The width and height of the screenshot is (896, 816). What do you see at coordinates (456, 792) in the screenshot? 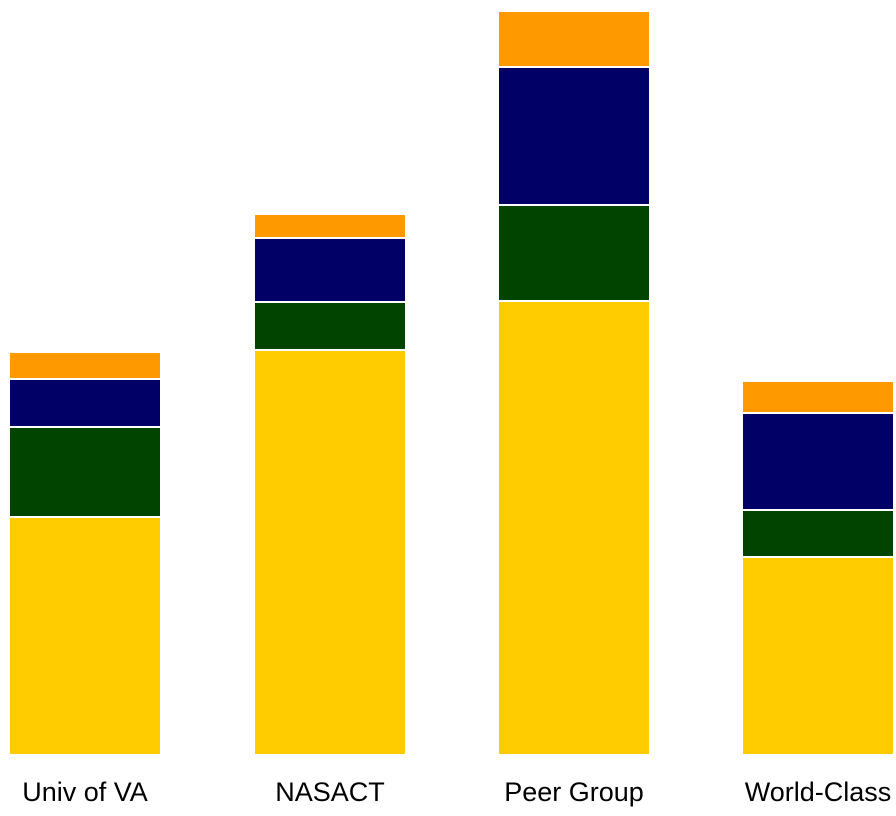
I see `category-labels-group: Univ of VA NASACT Peer Group World-Class` at bounding box center [456, 792].